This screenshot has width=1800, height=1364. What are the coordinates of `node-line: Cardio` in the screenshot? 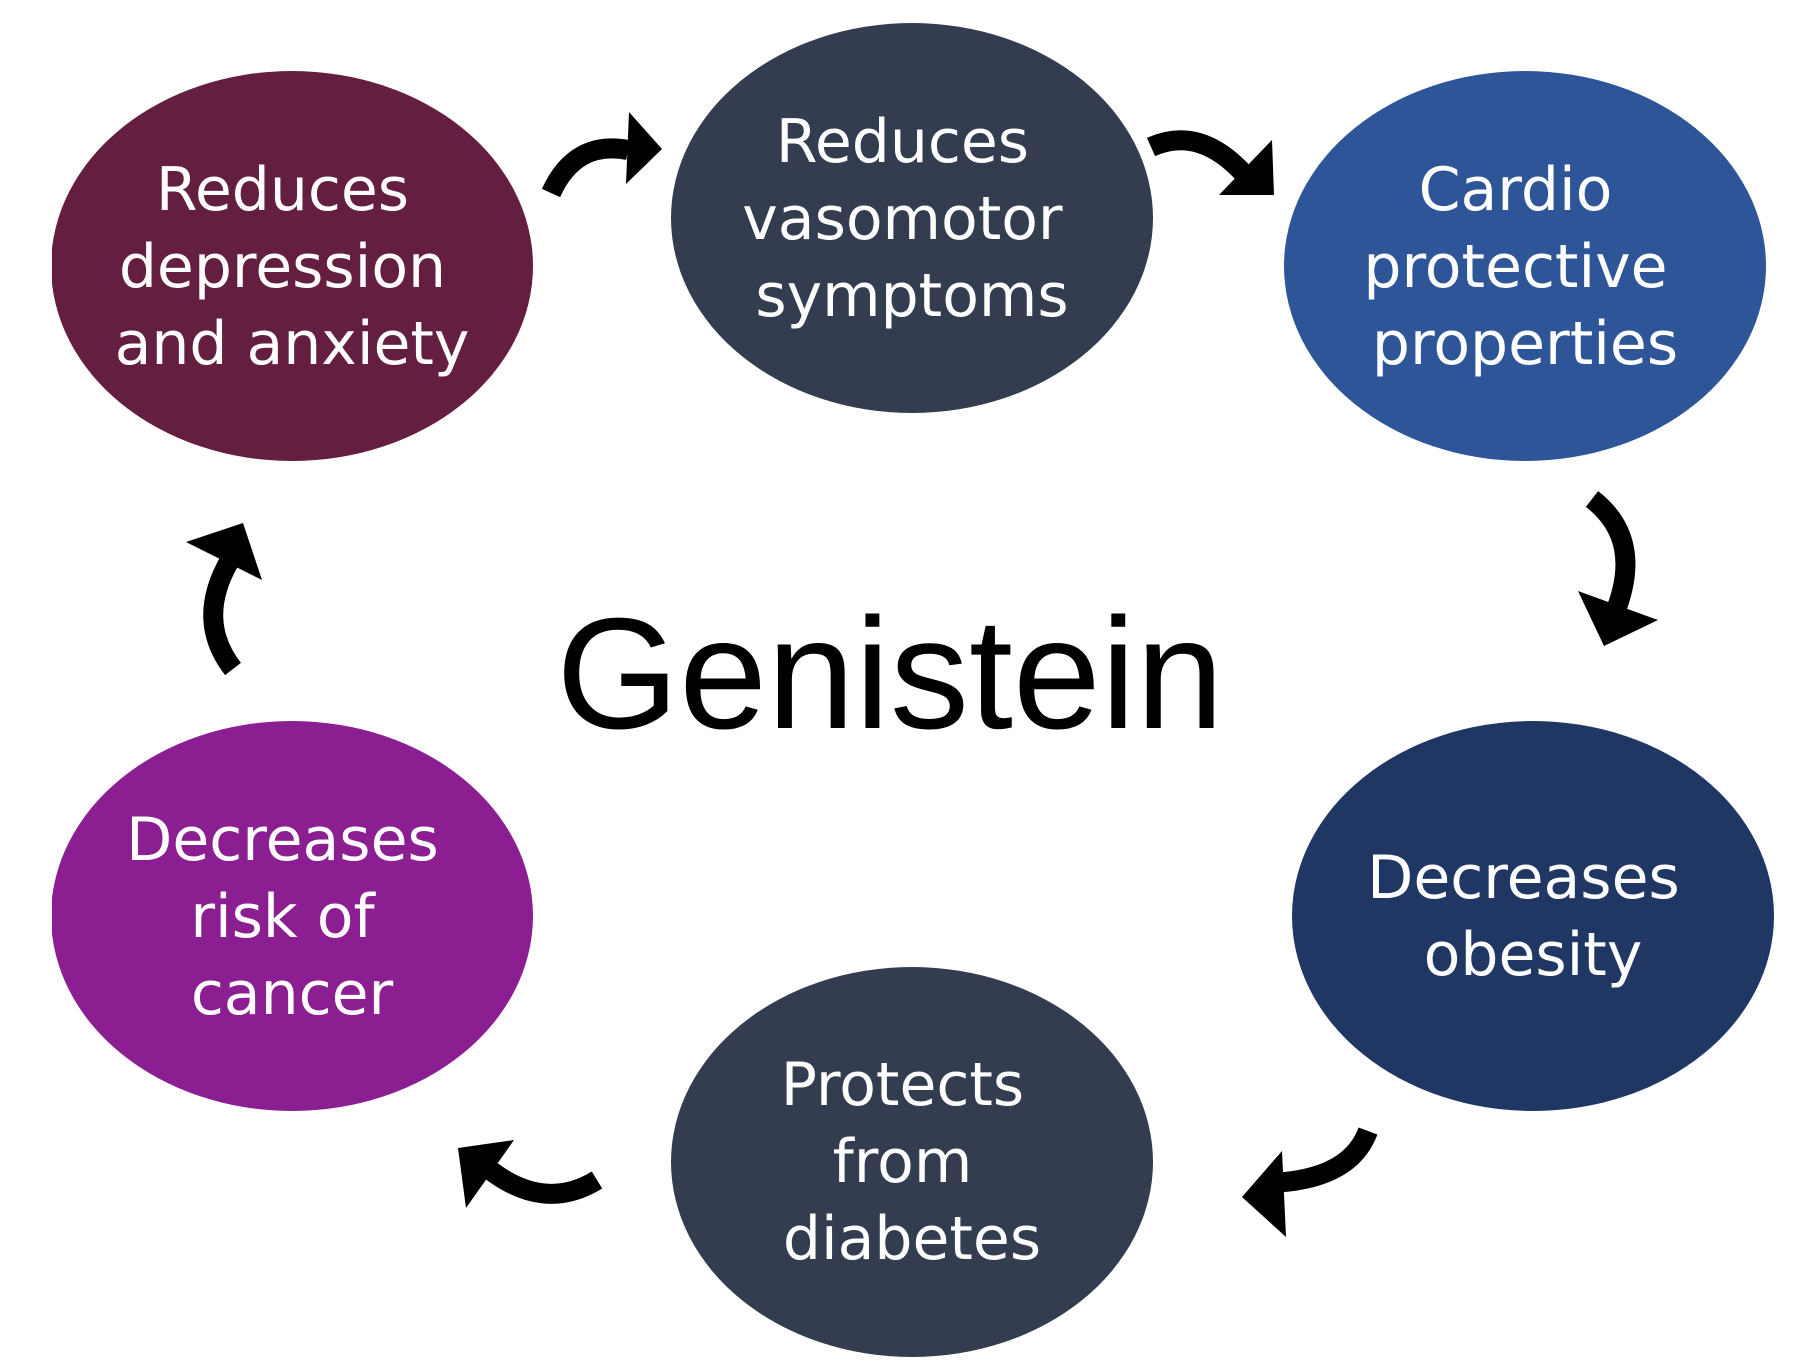 It's located at (1516, 190).